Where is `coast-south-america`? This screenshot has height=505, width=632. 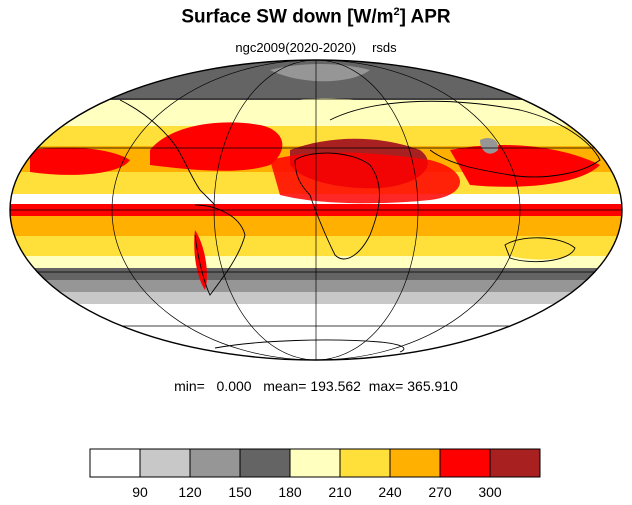 coast-south-america is located at coordinates (220, 250).